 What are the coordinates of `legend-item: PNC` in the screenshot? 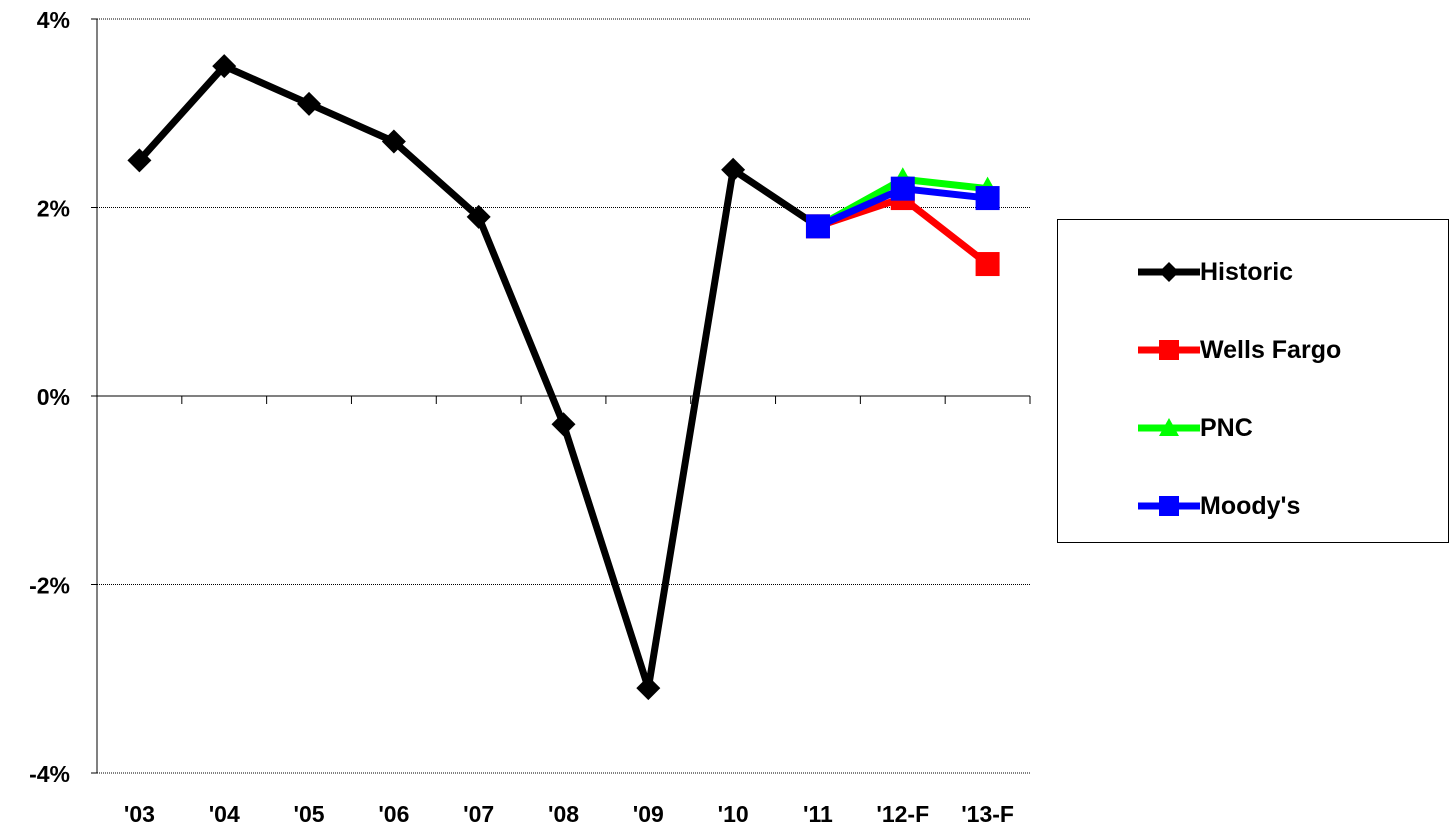 It's located at (1195, 428).